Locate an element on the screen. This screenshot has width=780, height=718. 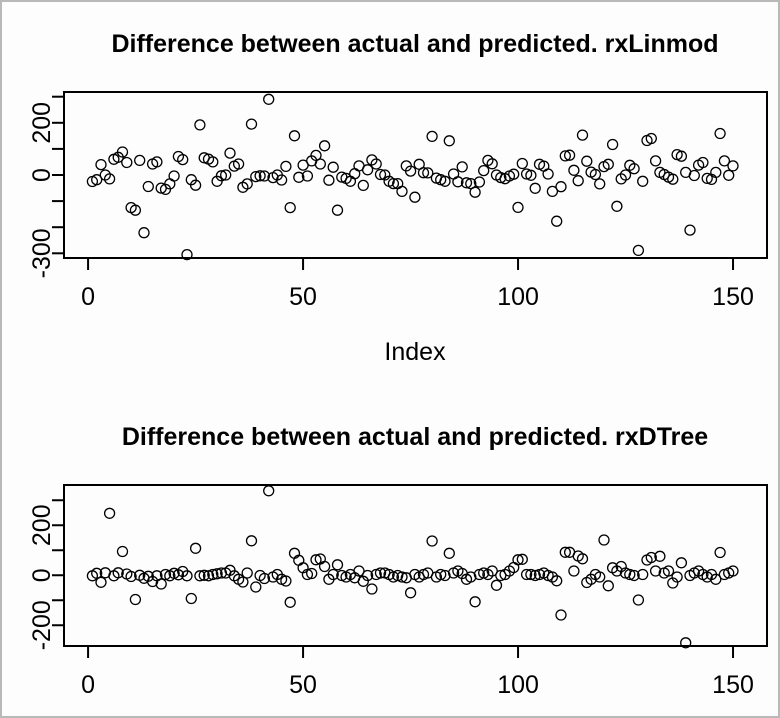
x-tick-label: 150 is located at coordinates (733, 685).